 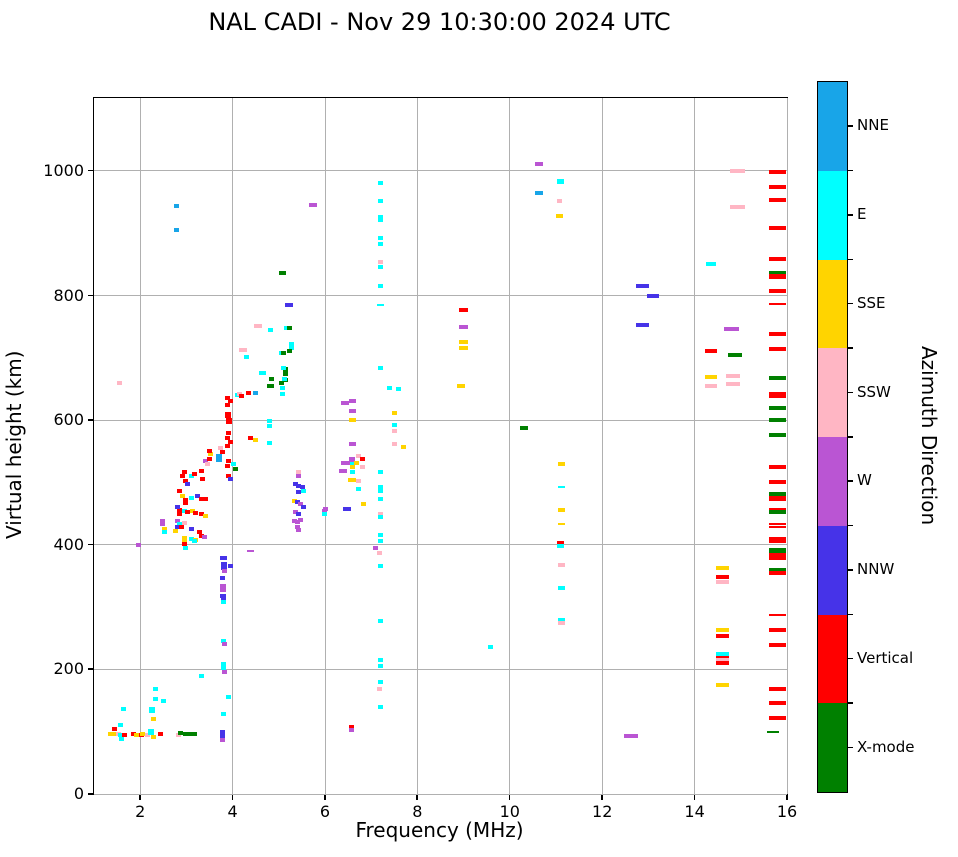 What do you see at coordinates (832, 215) in the screenshot?
I see `colorbar-segment-e` at bounding box center [832, 215].